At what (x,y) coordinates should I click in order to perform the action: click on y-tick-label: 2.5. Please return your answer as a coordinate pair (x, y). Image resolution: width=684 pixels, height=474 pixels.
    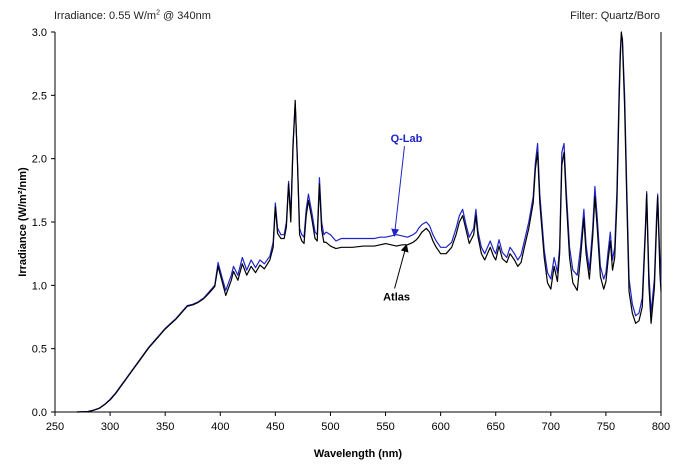
    Looking at the image, I should click on (39, 96).